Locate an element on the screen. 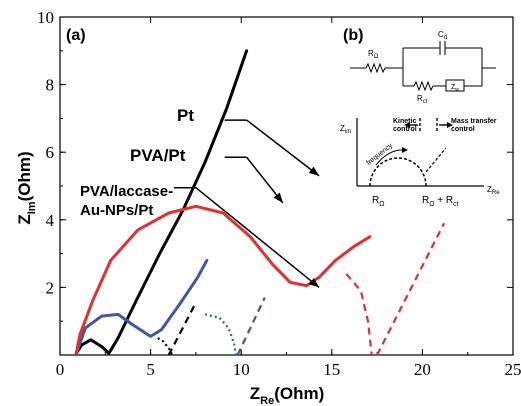 Image resolution: width=521 pixels, height=406 pixels. inset-frequency-label: frequency is located at coordinates (379, 154).